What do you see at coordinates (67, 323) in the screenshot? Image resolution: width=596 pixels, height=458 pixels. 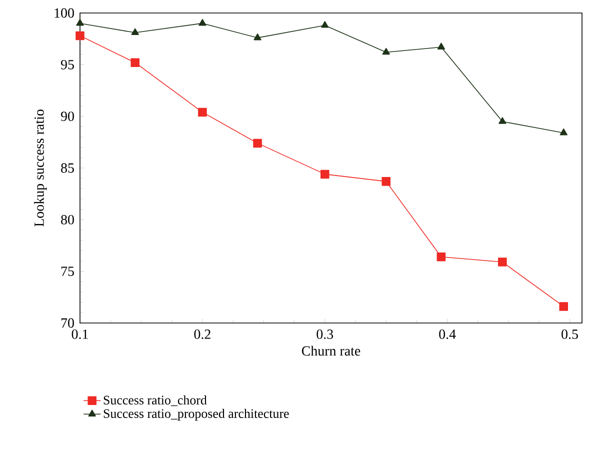 I see `y-tick-label: 70` at bounding box center [67, 323].